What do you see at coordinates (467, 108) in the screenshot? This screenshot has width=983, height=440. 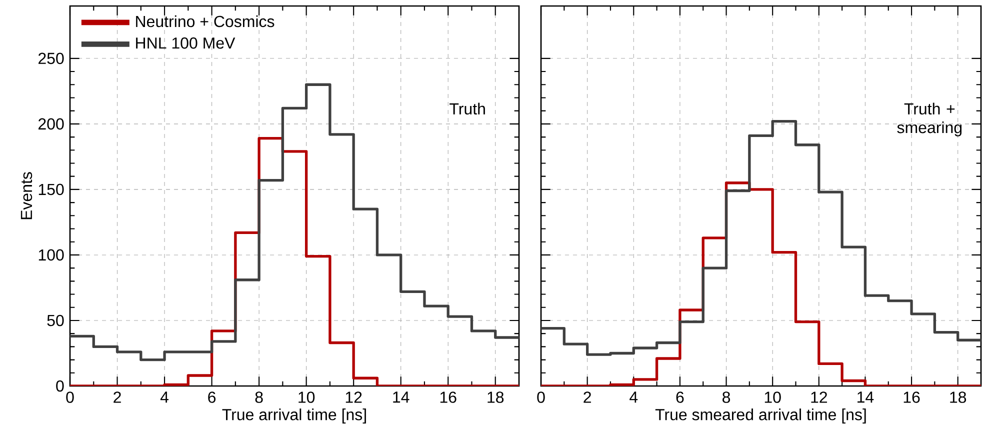 I see `annotation: Truth` at bounding box center [467, 108].